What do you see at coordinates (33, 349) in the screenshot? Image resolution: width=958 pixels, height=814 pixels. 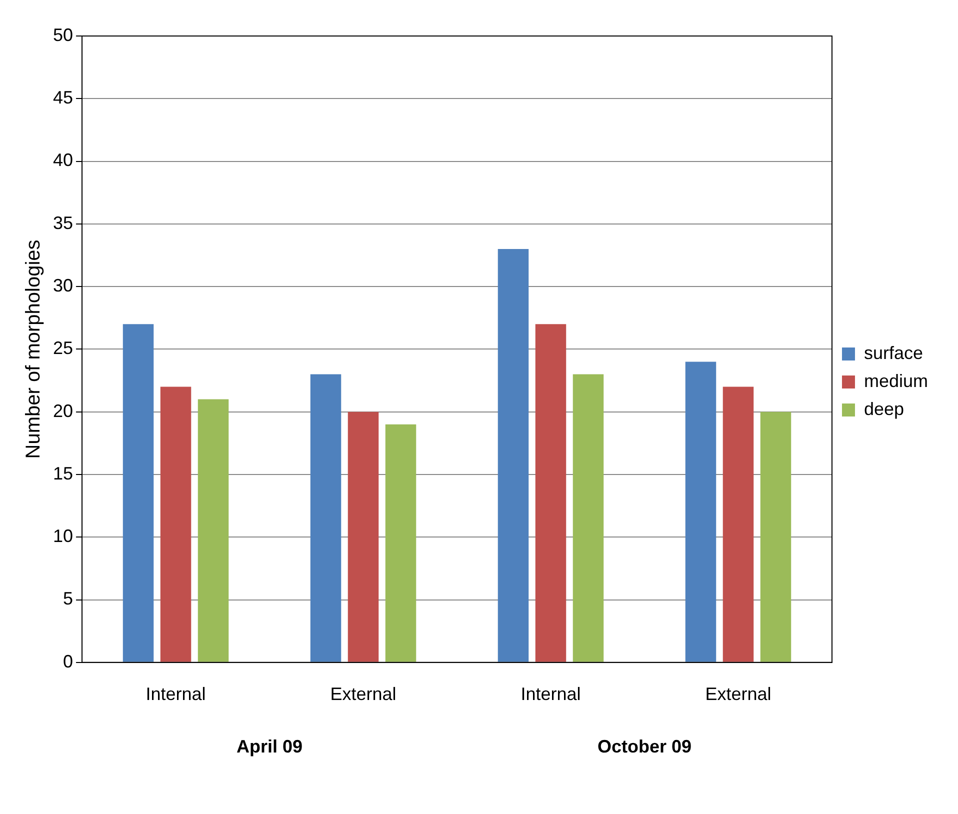 I see `y-axis-title: Number of morphologies` at bounding box center [33, 349].